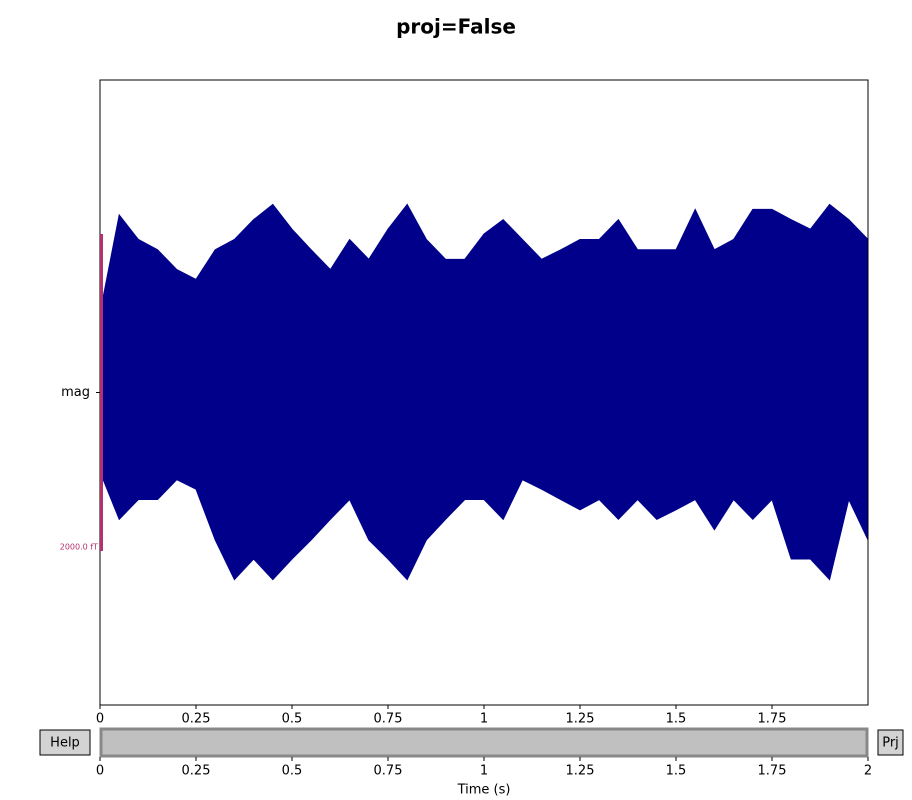  I want to click on scrollbar-tick-label: 1.25, so click(580, 771).